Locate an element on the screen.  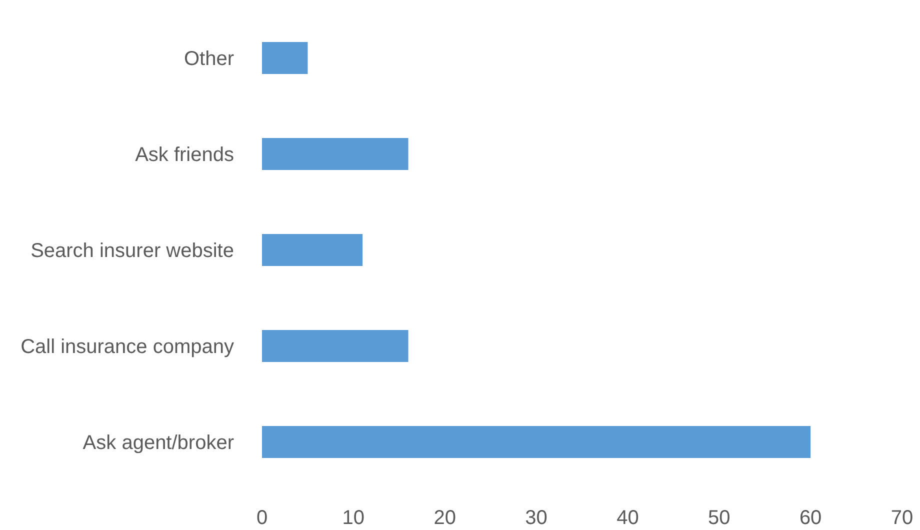
x-tick-label: 10 is located at coordinates (353, 518).